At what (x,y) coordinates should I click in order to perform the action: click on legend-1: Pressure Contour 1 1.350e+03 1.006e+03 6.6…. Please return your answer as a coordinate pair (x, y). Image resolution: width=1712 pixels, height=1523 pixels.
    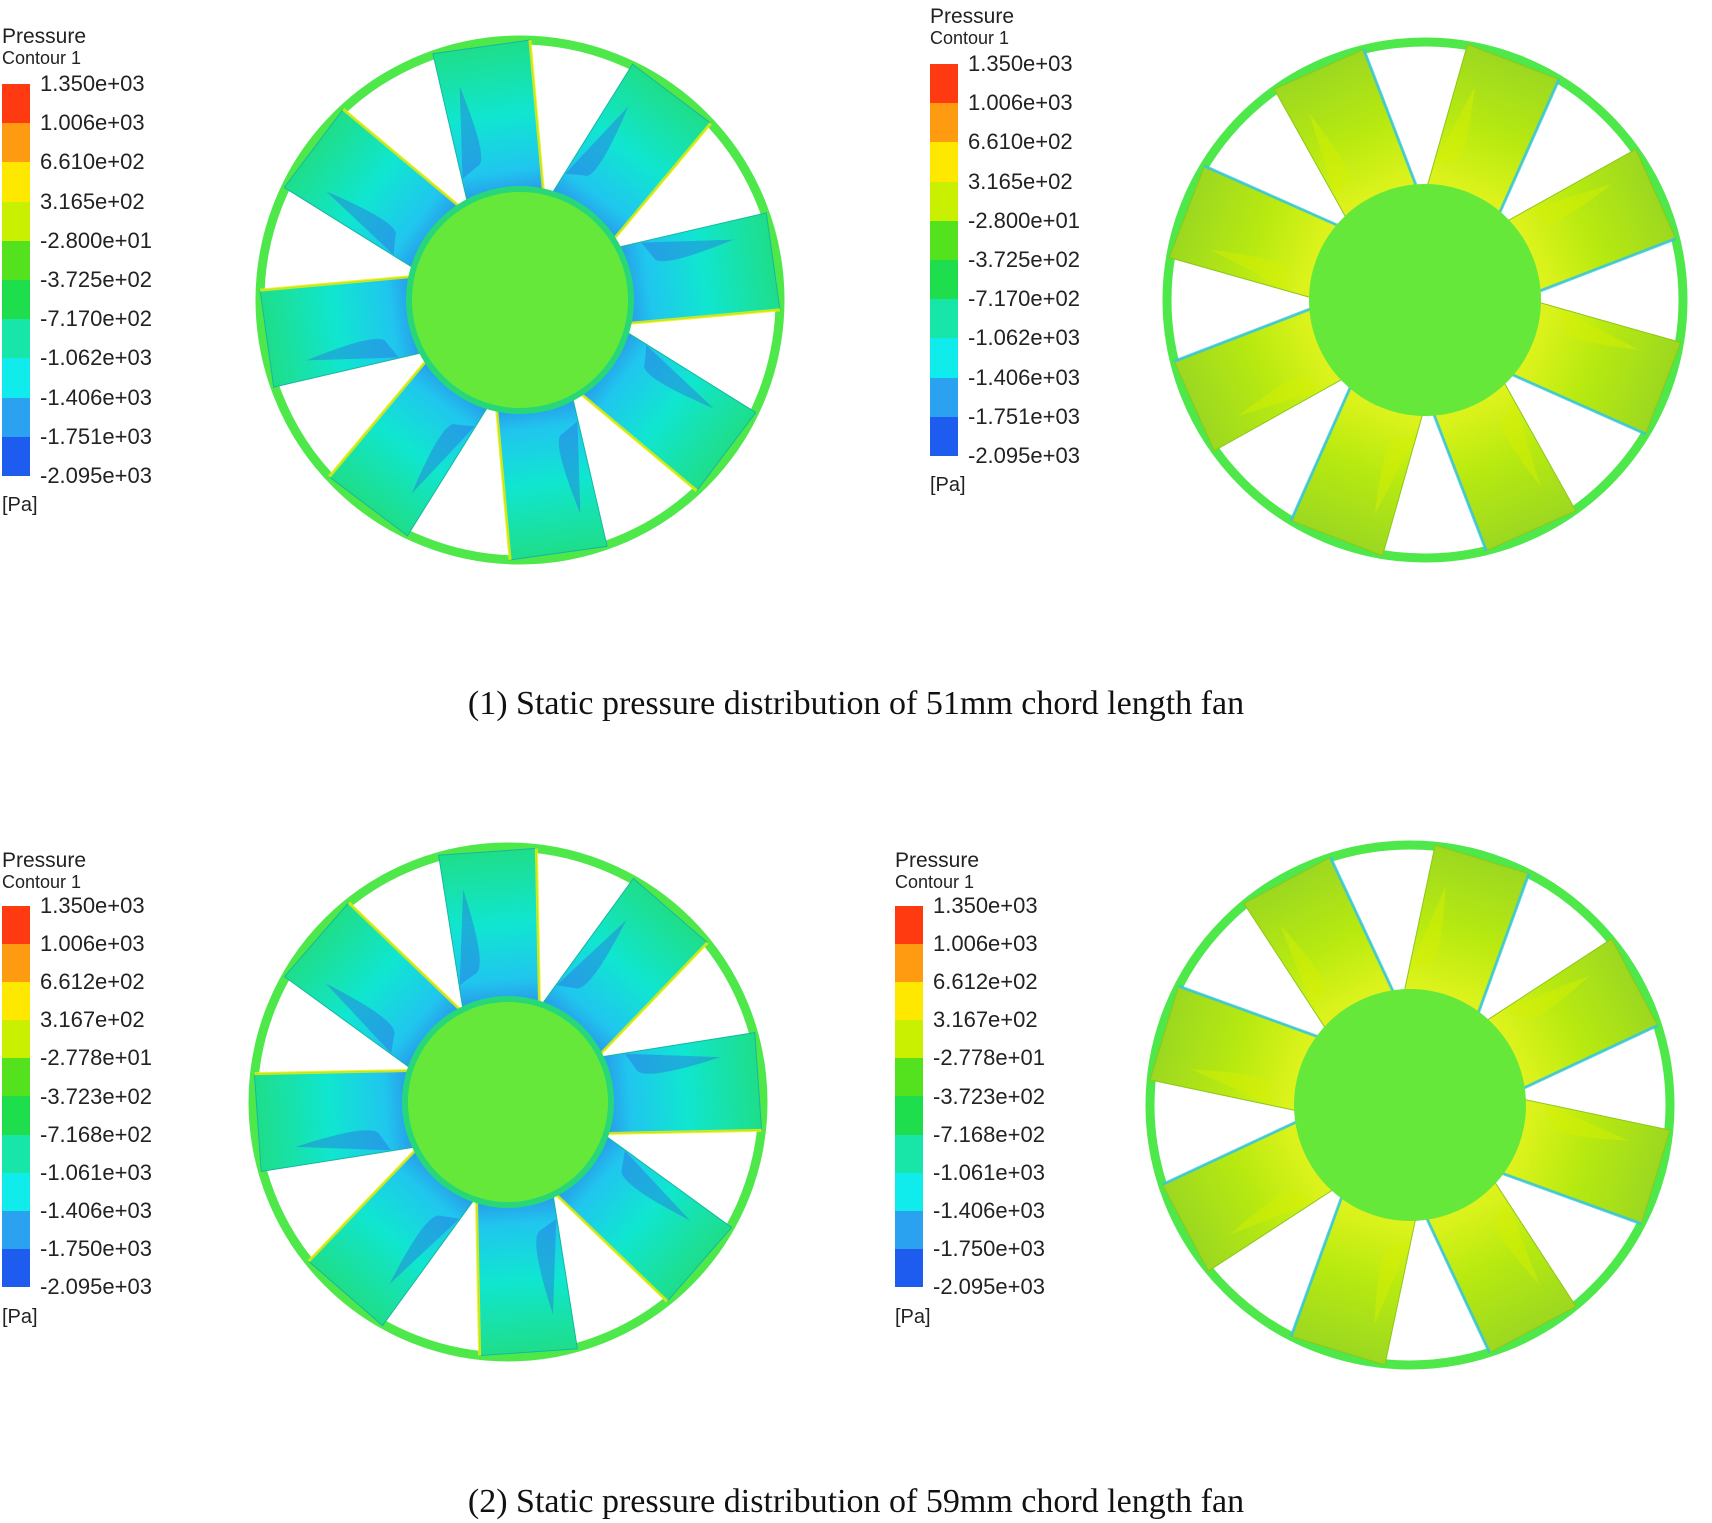
    Looking at the image, I should click on (92, 276).